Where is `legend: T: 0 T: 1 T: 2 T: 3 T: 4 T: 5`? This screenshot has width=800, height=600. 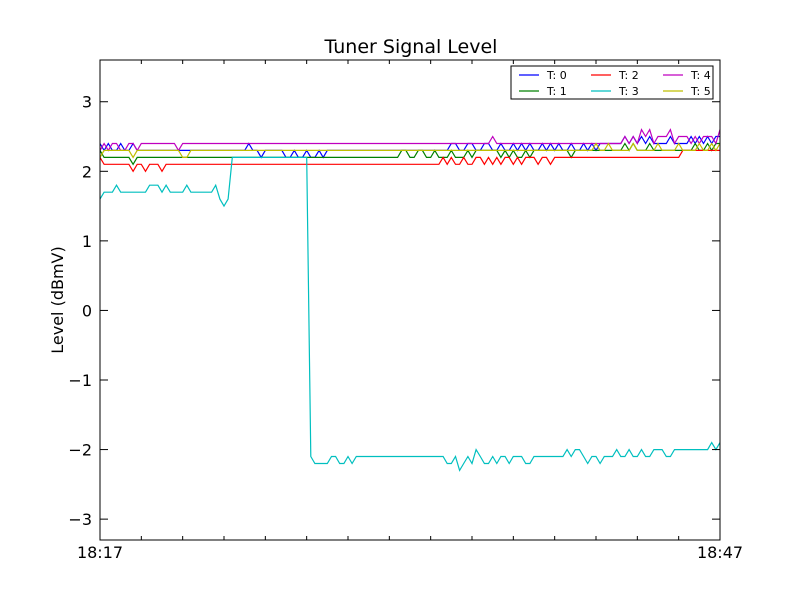
legend: T: 0 T: 1 T: 2 T: 3 T: 4 T: 5 is located at coordinates (612, 82).